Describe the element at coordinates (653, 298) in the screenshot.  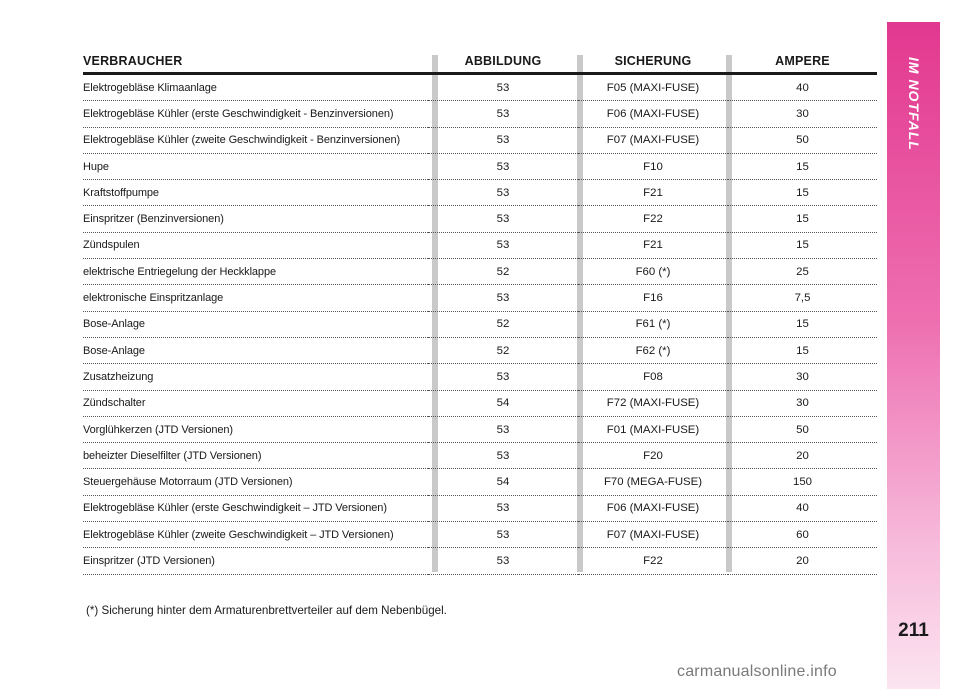
I see `cell-fuse: F16` at that location.